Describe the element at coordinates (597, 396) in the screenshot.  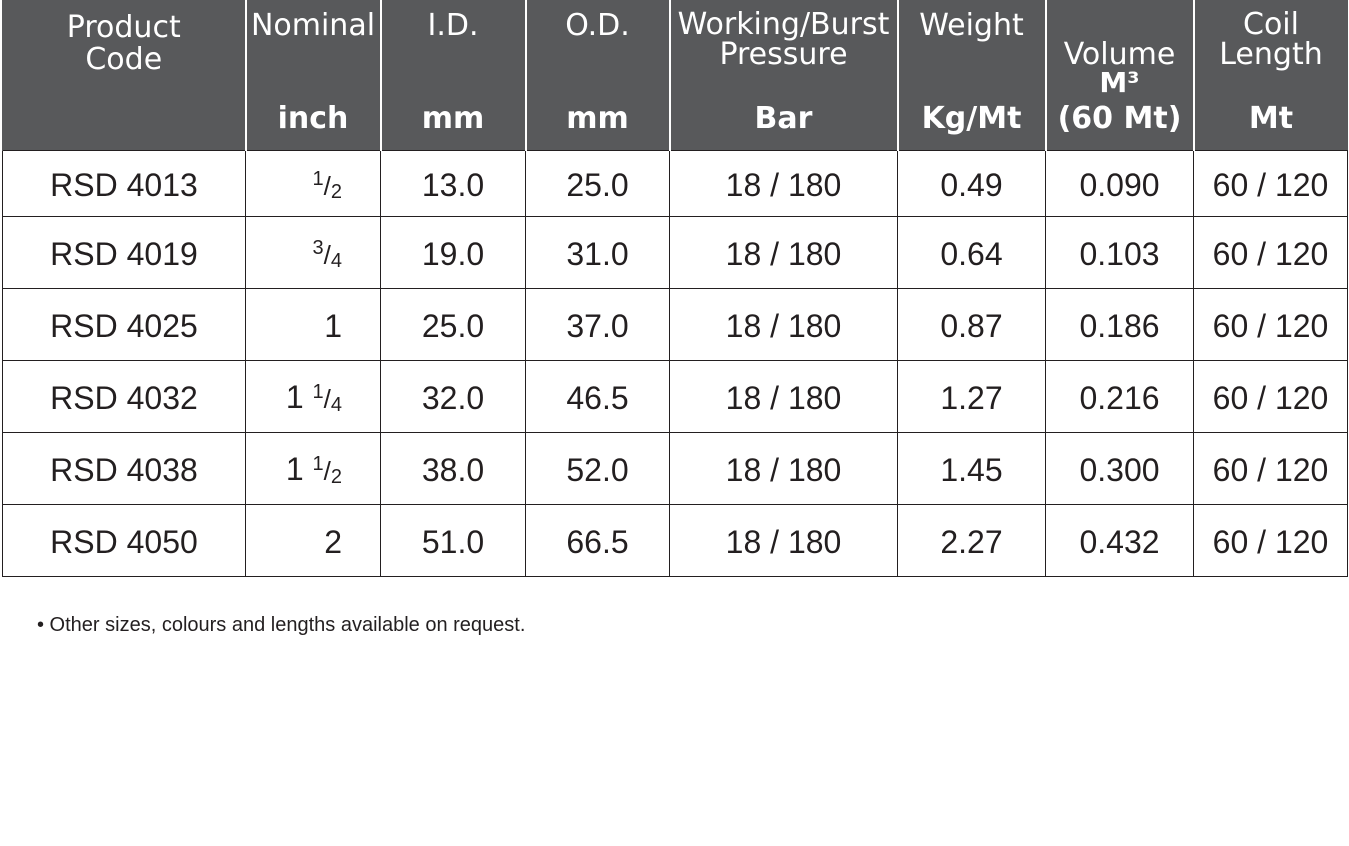
I see `cell-od: 46.5` at that location.